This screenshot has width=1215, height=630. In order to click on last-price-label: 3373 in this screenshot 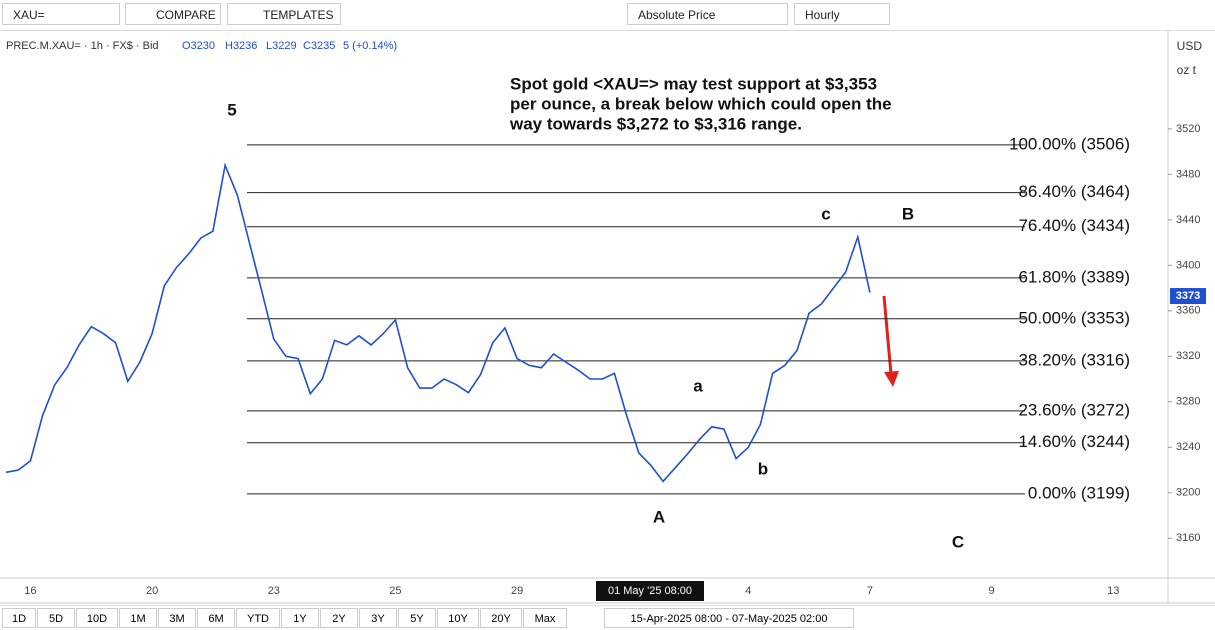, I will do `click(1188, 296)`.